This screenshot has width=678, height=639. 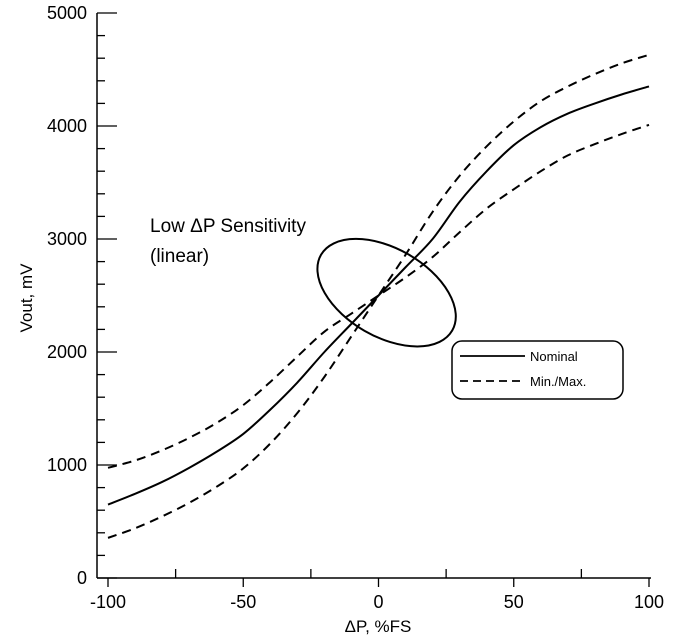 What do you see at coordinates (649, 602) in the screenshot?
I see `x-tick-label: 100` at bounding box center [649, 602].